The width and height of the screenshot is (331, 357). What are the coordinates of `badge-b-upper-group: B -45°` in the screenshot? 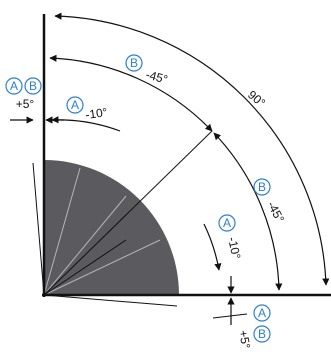 It's located at (147, 70).